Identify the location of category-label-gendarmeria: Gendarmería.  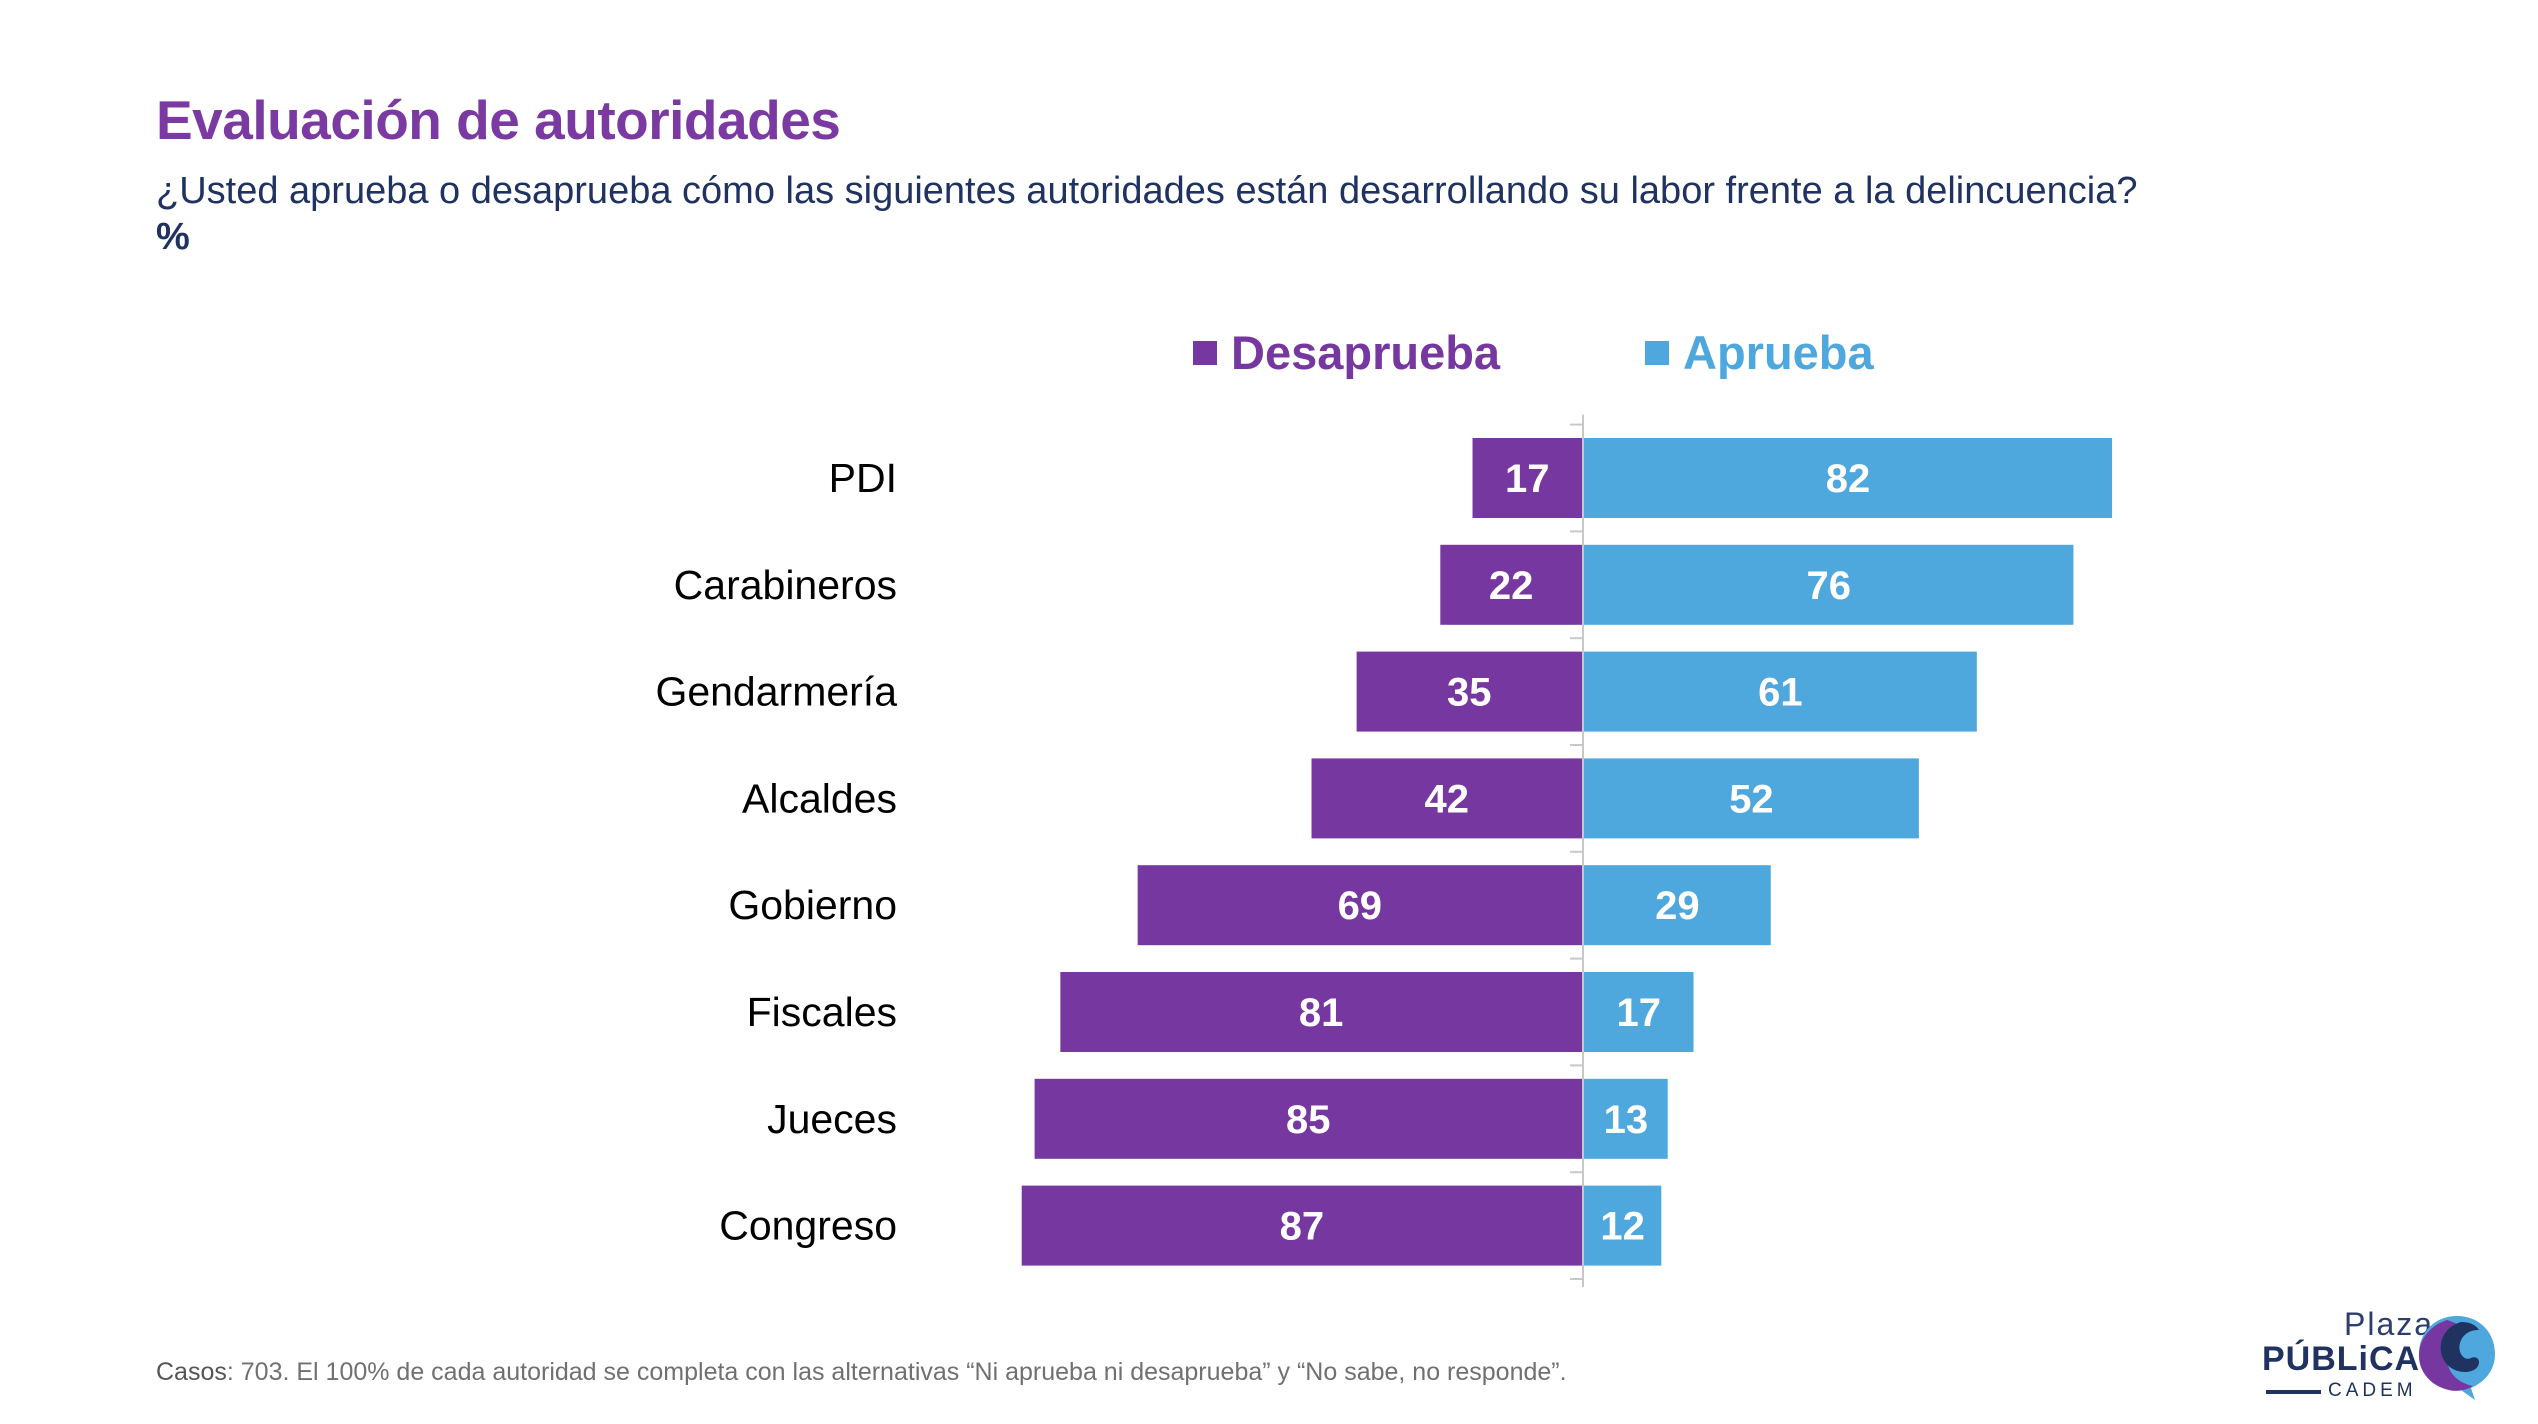
(776, 692).